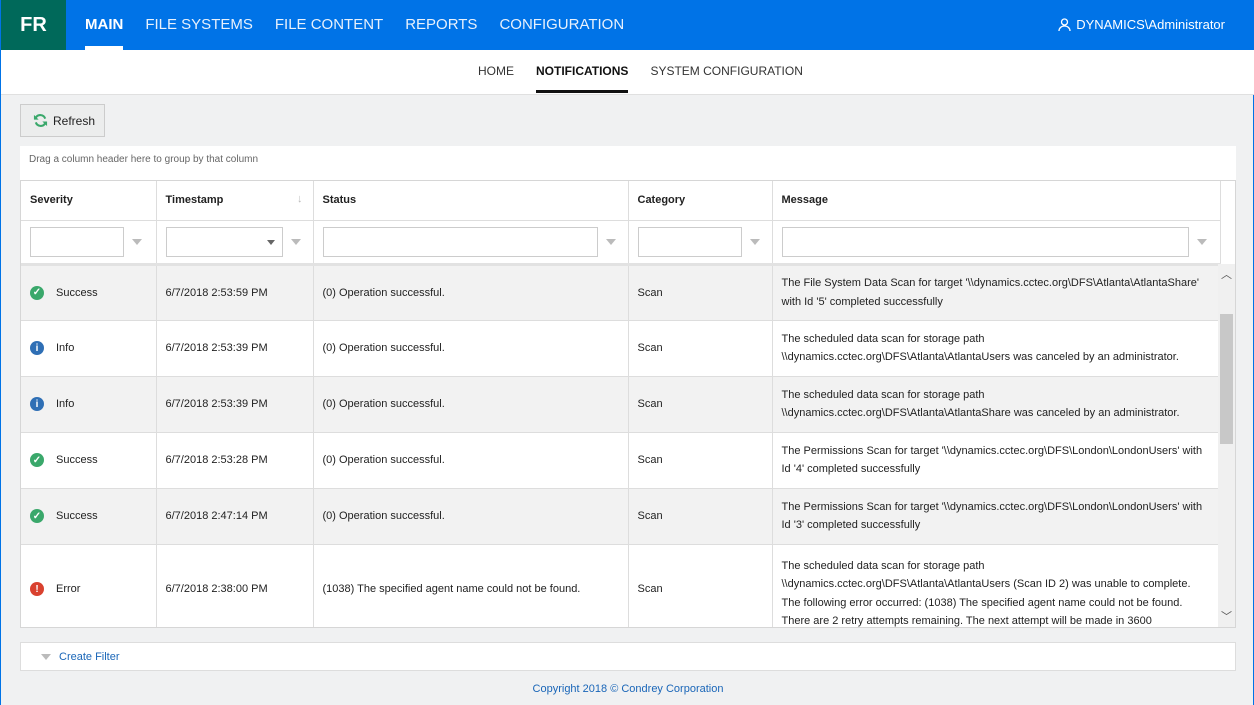 The height and width of the screenshot is (705, 1254). I want to click on error-icon: !, so click(37, 589).